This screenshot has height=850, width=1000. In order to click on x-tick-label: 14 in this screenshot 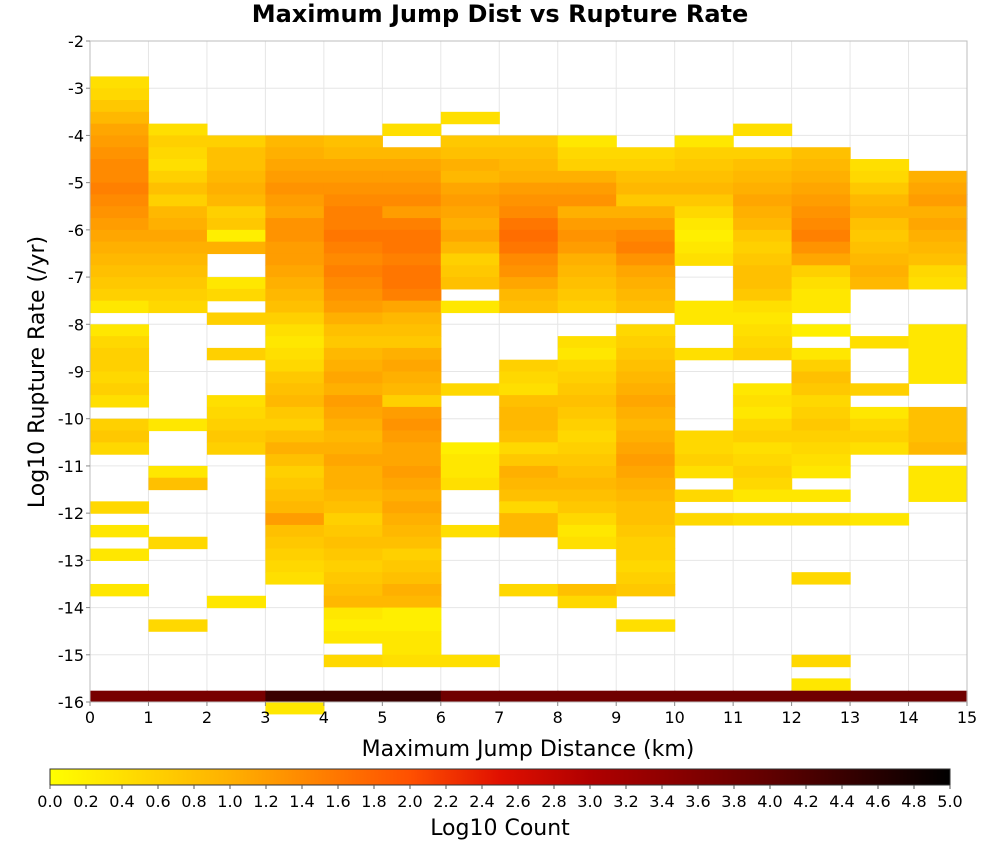, I will do `click(908, 717)`.